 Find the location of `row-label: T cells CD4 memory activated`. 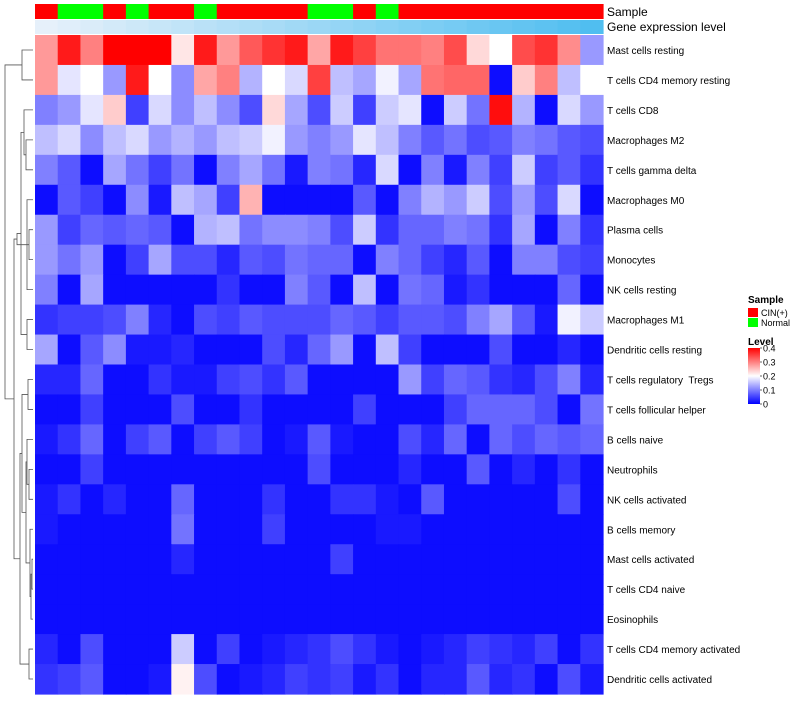

row-label: T cells CD4 memory activated is located at coordinates (673, 650).